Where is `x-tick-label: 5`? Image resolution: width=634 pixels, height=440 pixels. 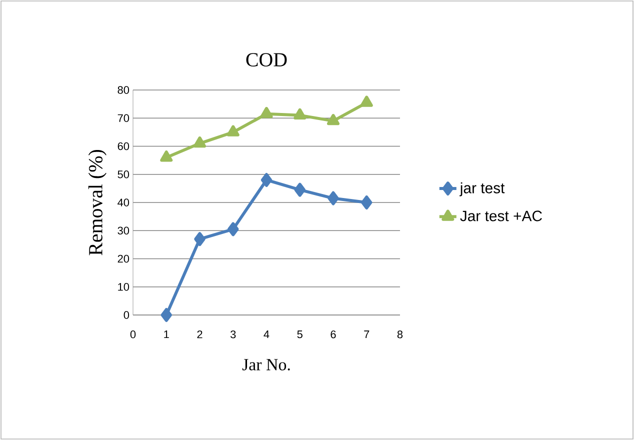 x-tick-label: 5 is located at coordinates (299, 334).